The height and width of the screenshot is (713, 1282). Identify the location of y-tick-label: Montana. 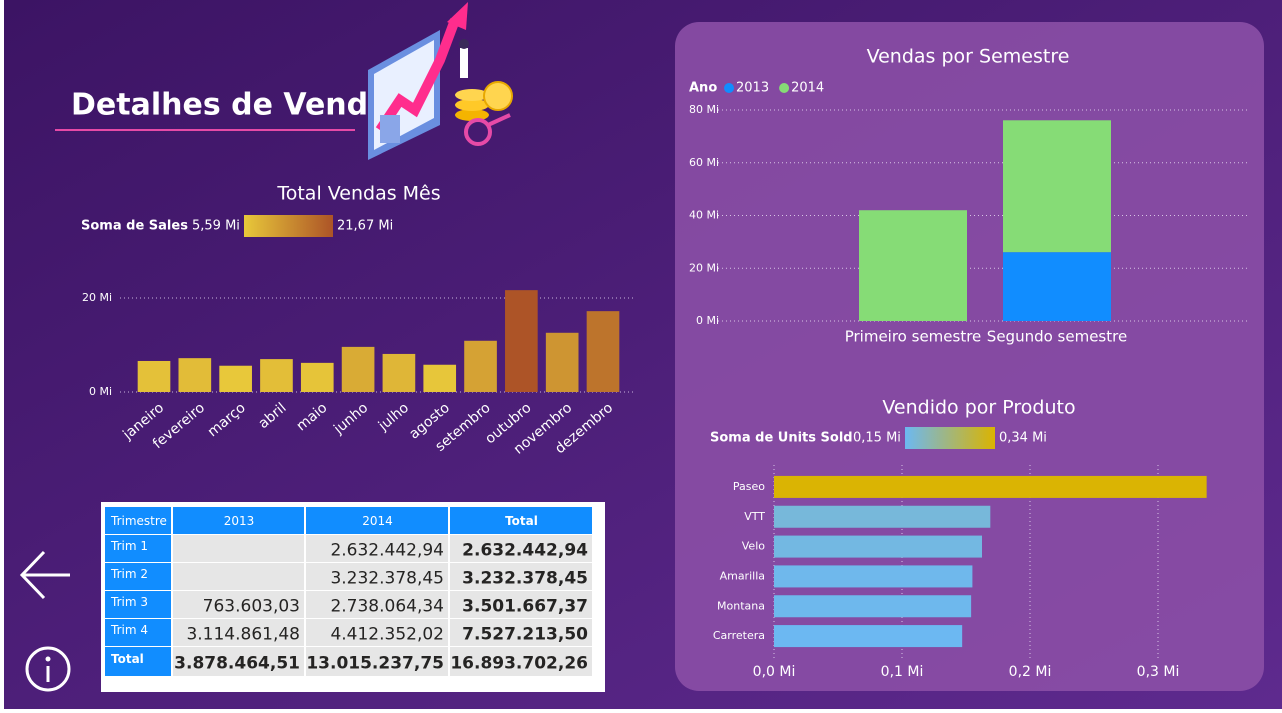
(741, 605).